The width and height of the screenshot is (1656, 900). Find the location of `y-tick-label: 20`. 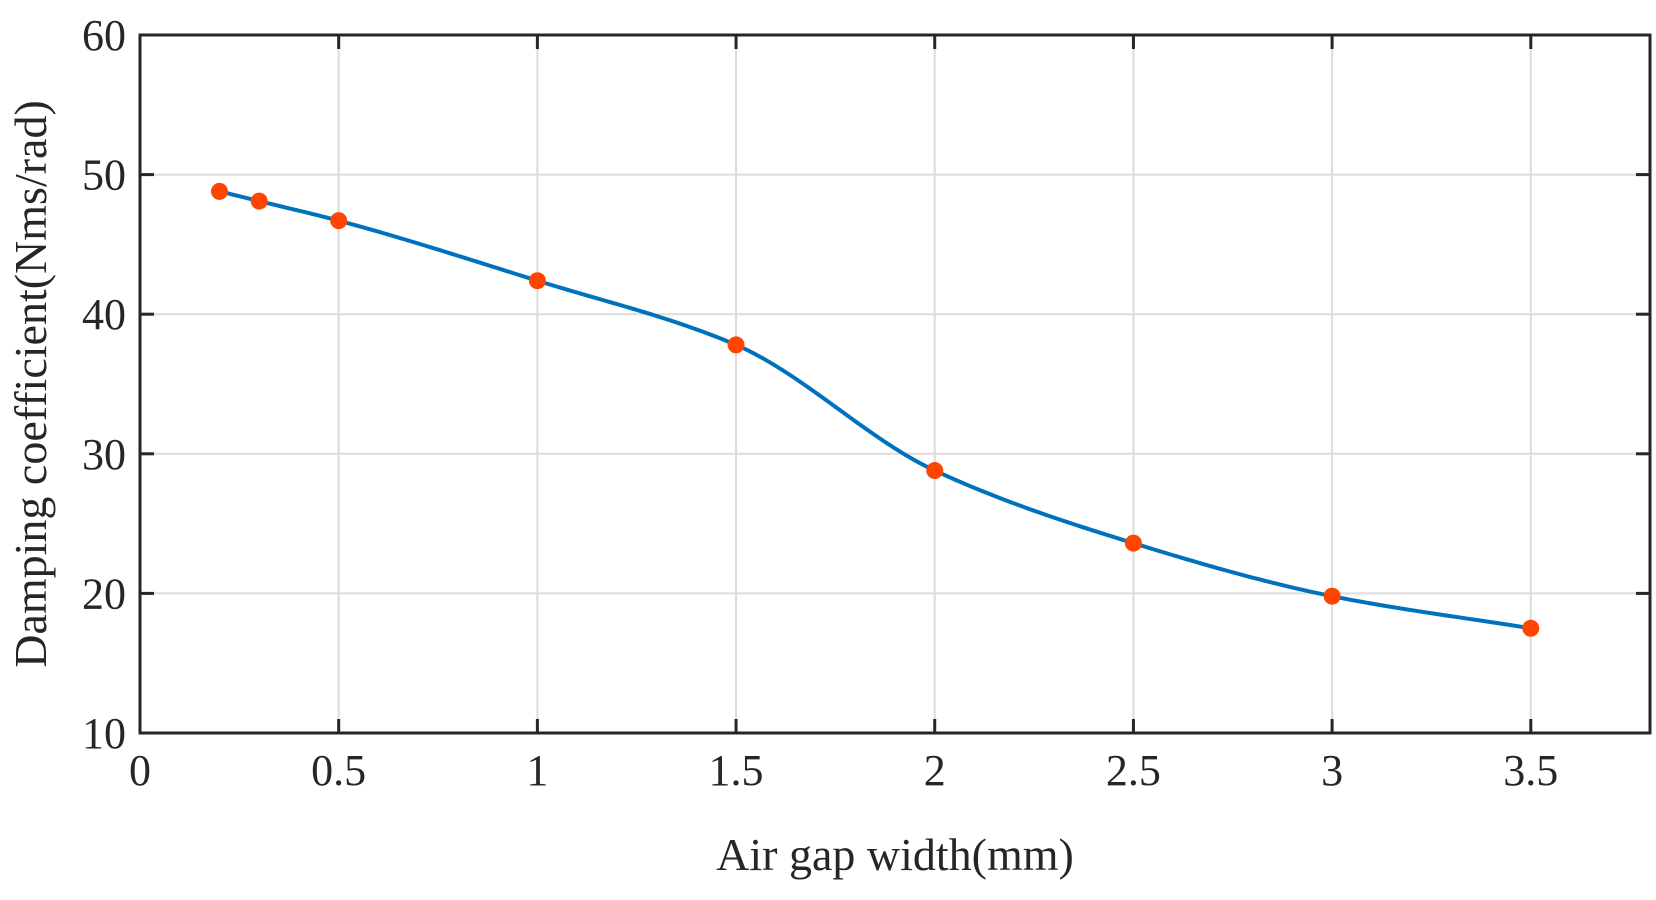

y-tick-label: 20 is located at coordinates (104, 593).